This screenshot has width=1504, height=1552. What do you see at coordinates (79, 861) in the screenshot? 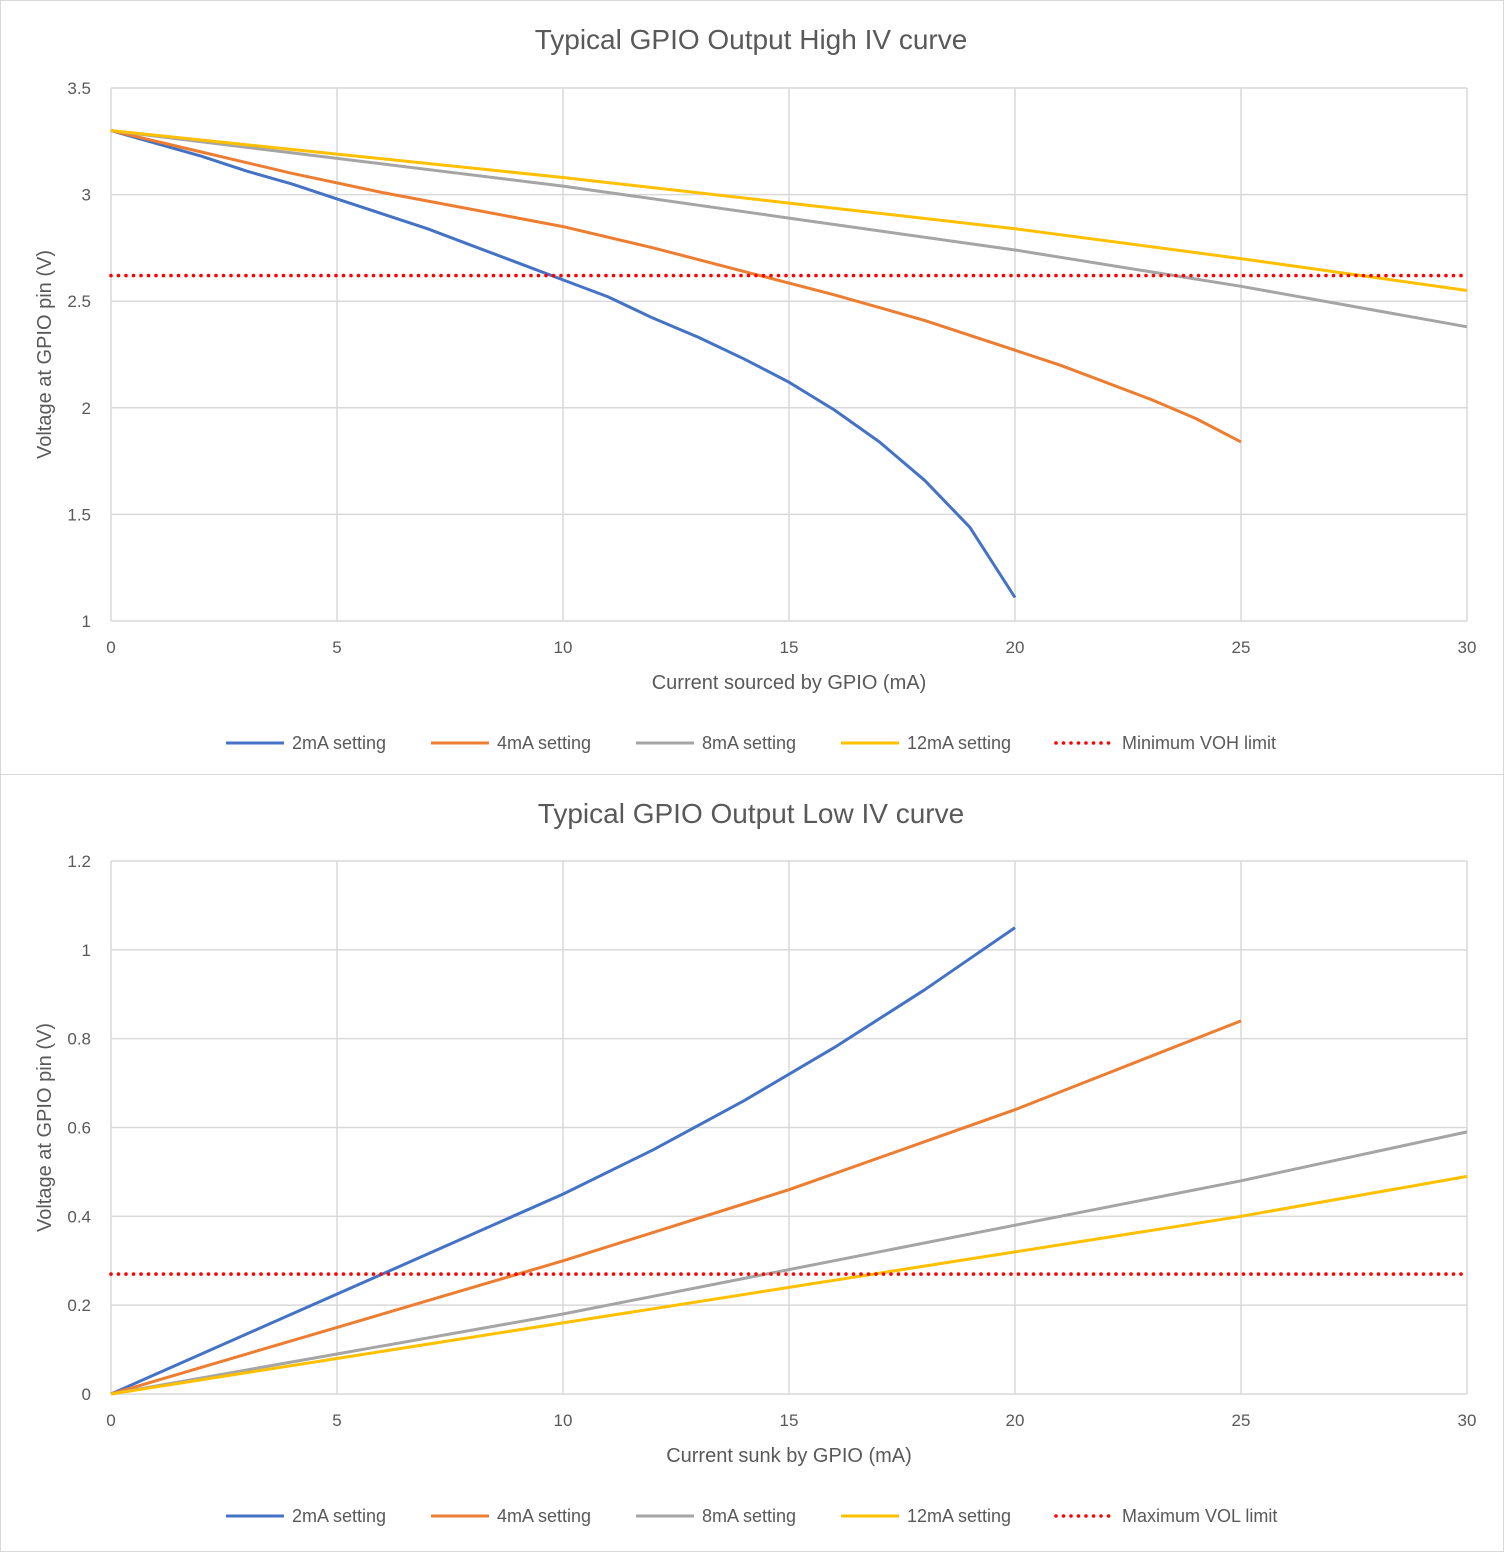
I see `y-tick-label: 1.2` at bounding box center [79, 861].